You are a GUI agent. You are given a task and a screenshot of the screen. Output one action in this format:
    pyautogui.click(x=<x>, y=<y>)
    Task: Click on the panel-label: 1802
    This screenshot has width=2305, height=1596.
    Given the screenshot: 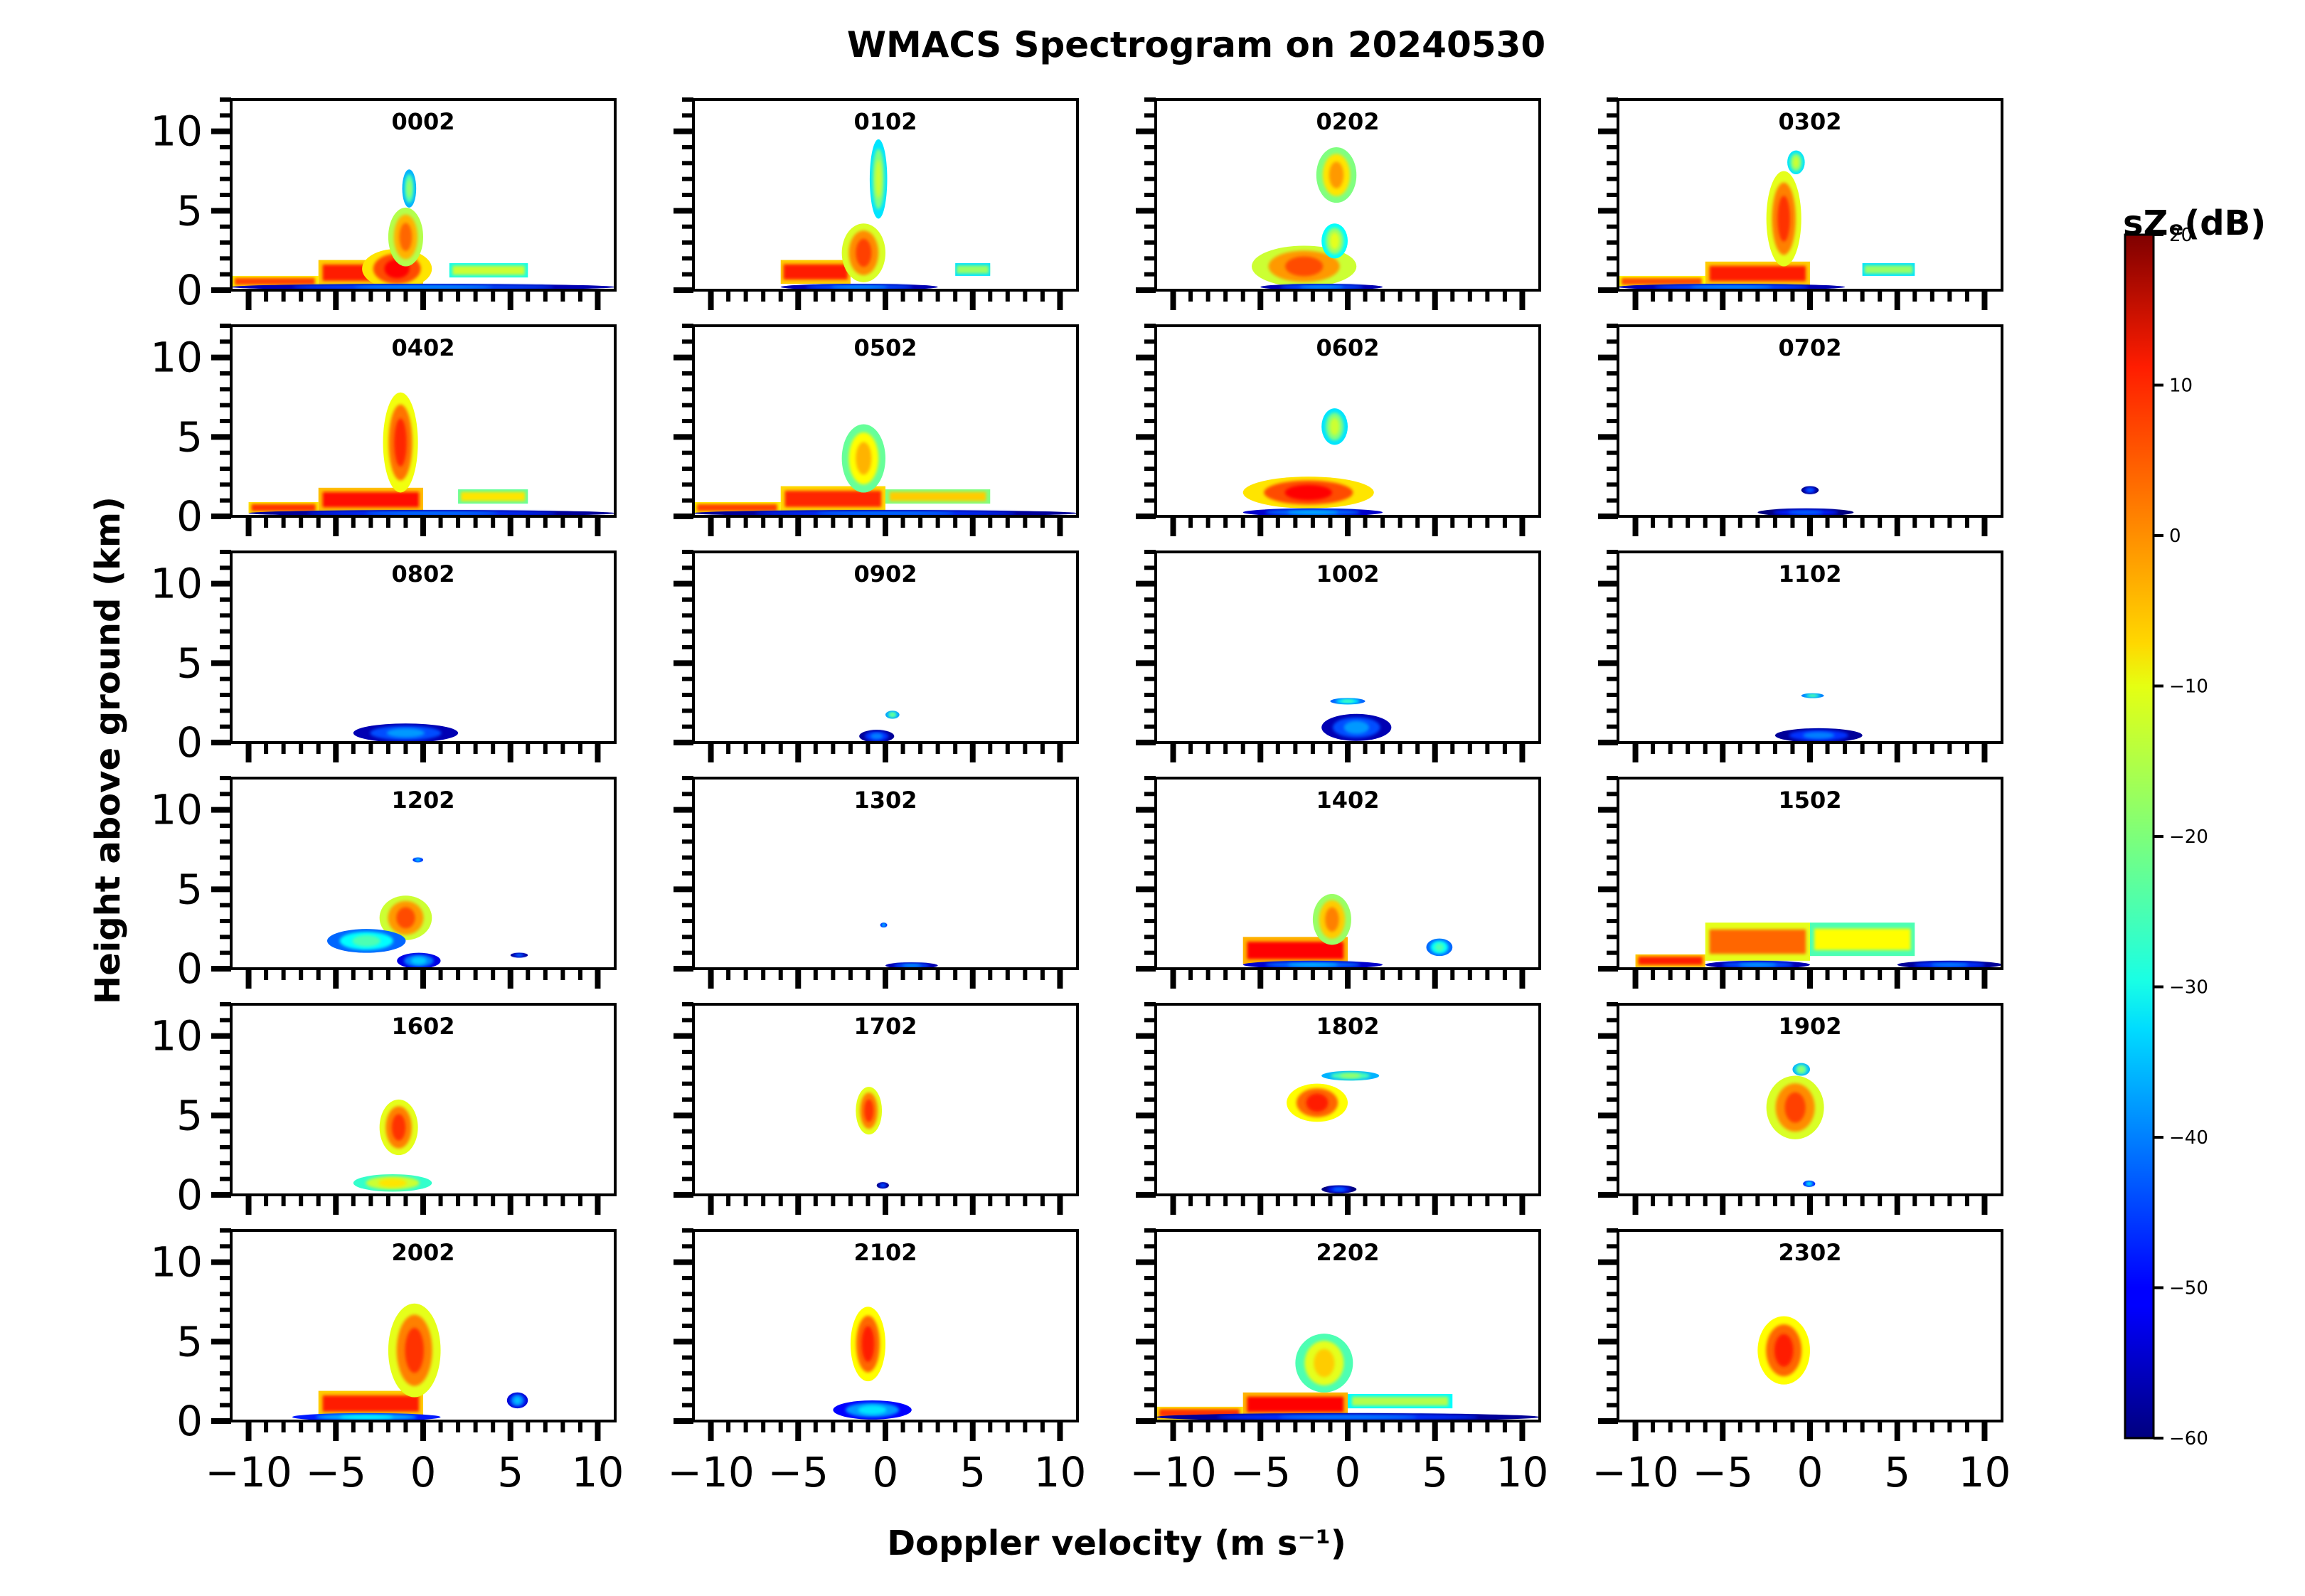 What is the action you would take?
    pyautogui.click(x=1348, y=1026)
    